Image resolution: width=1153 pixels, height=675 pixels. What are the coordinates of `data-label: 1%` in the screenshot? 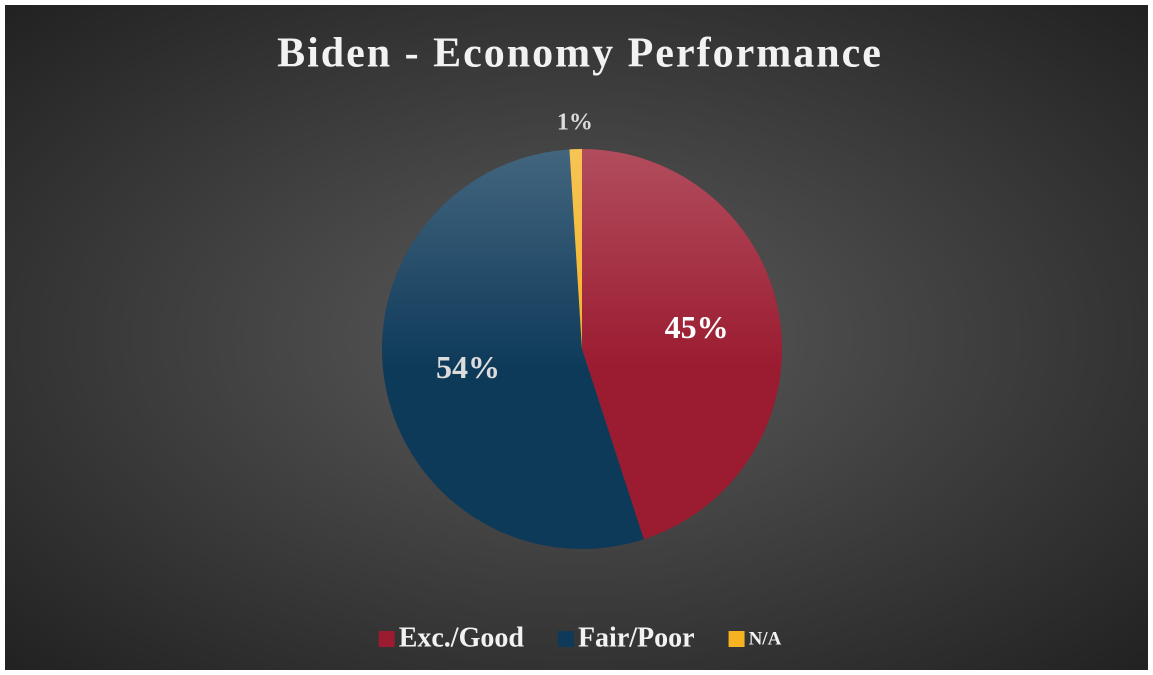 It's located at (575, 123).